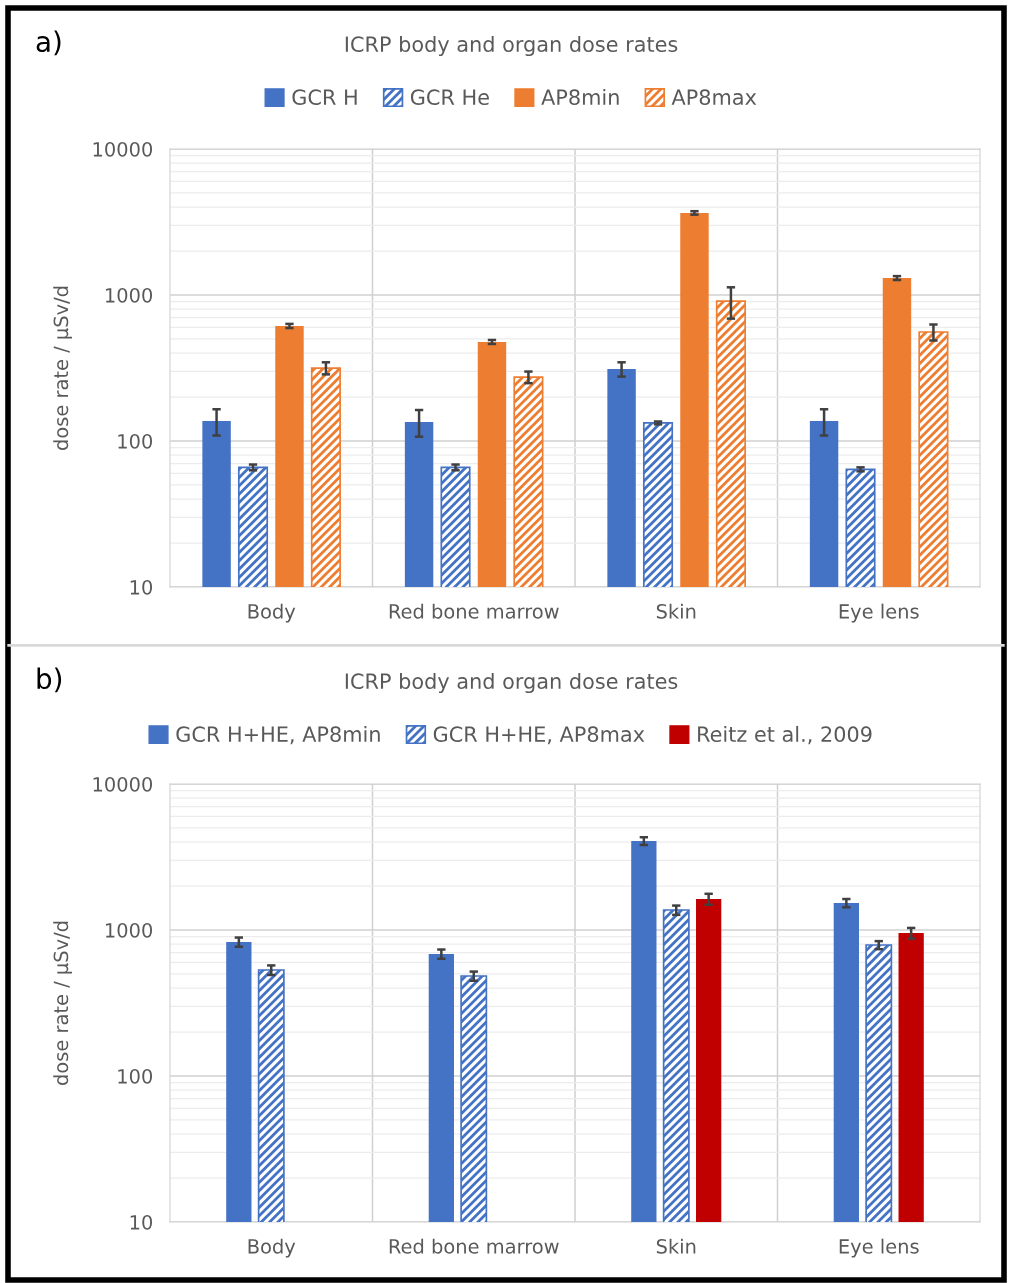 Image resolution: width=1012 pixels, height=1283 pixels. Describe the element at coordinates (714, 97) in the screenshot. I see `legend-label: AP8max` at that location.